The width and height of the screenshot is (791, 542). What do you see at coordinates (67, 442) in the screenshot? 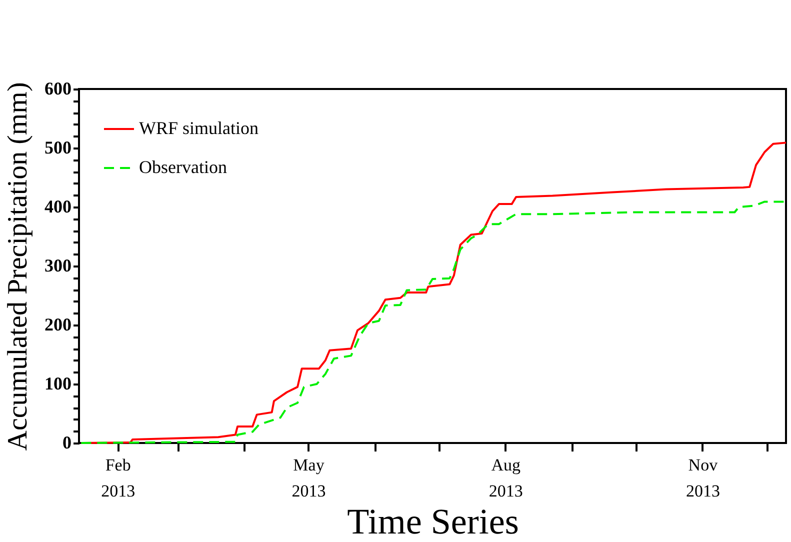
I see `y-tick-label: 0` at bounding box center [67, 442].